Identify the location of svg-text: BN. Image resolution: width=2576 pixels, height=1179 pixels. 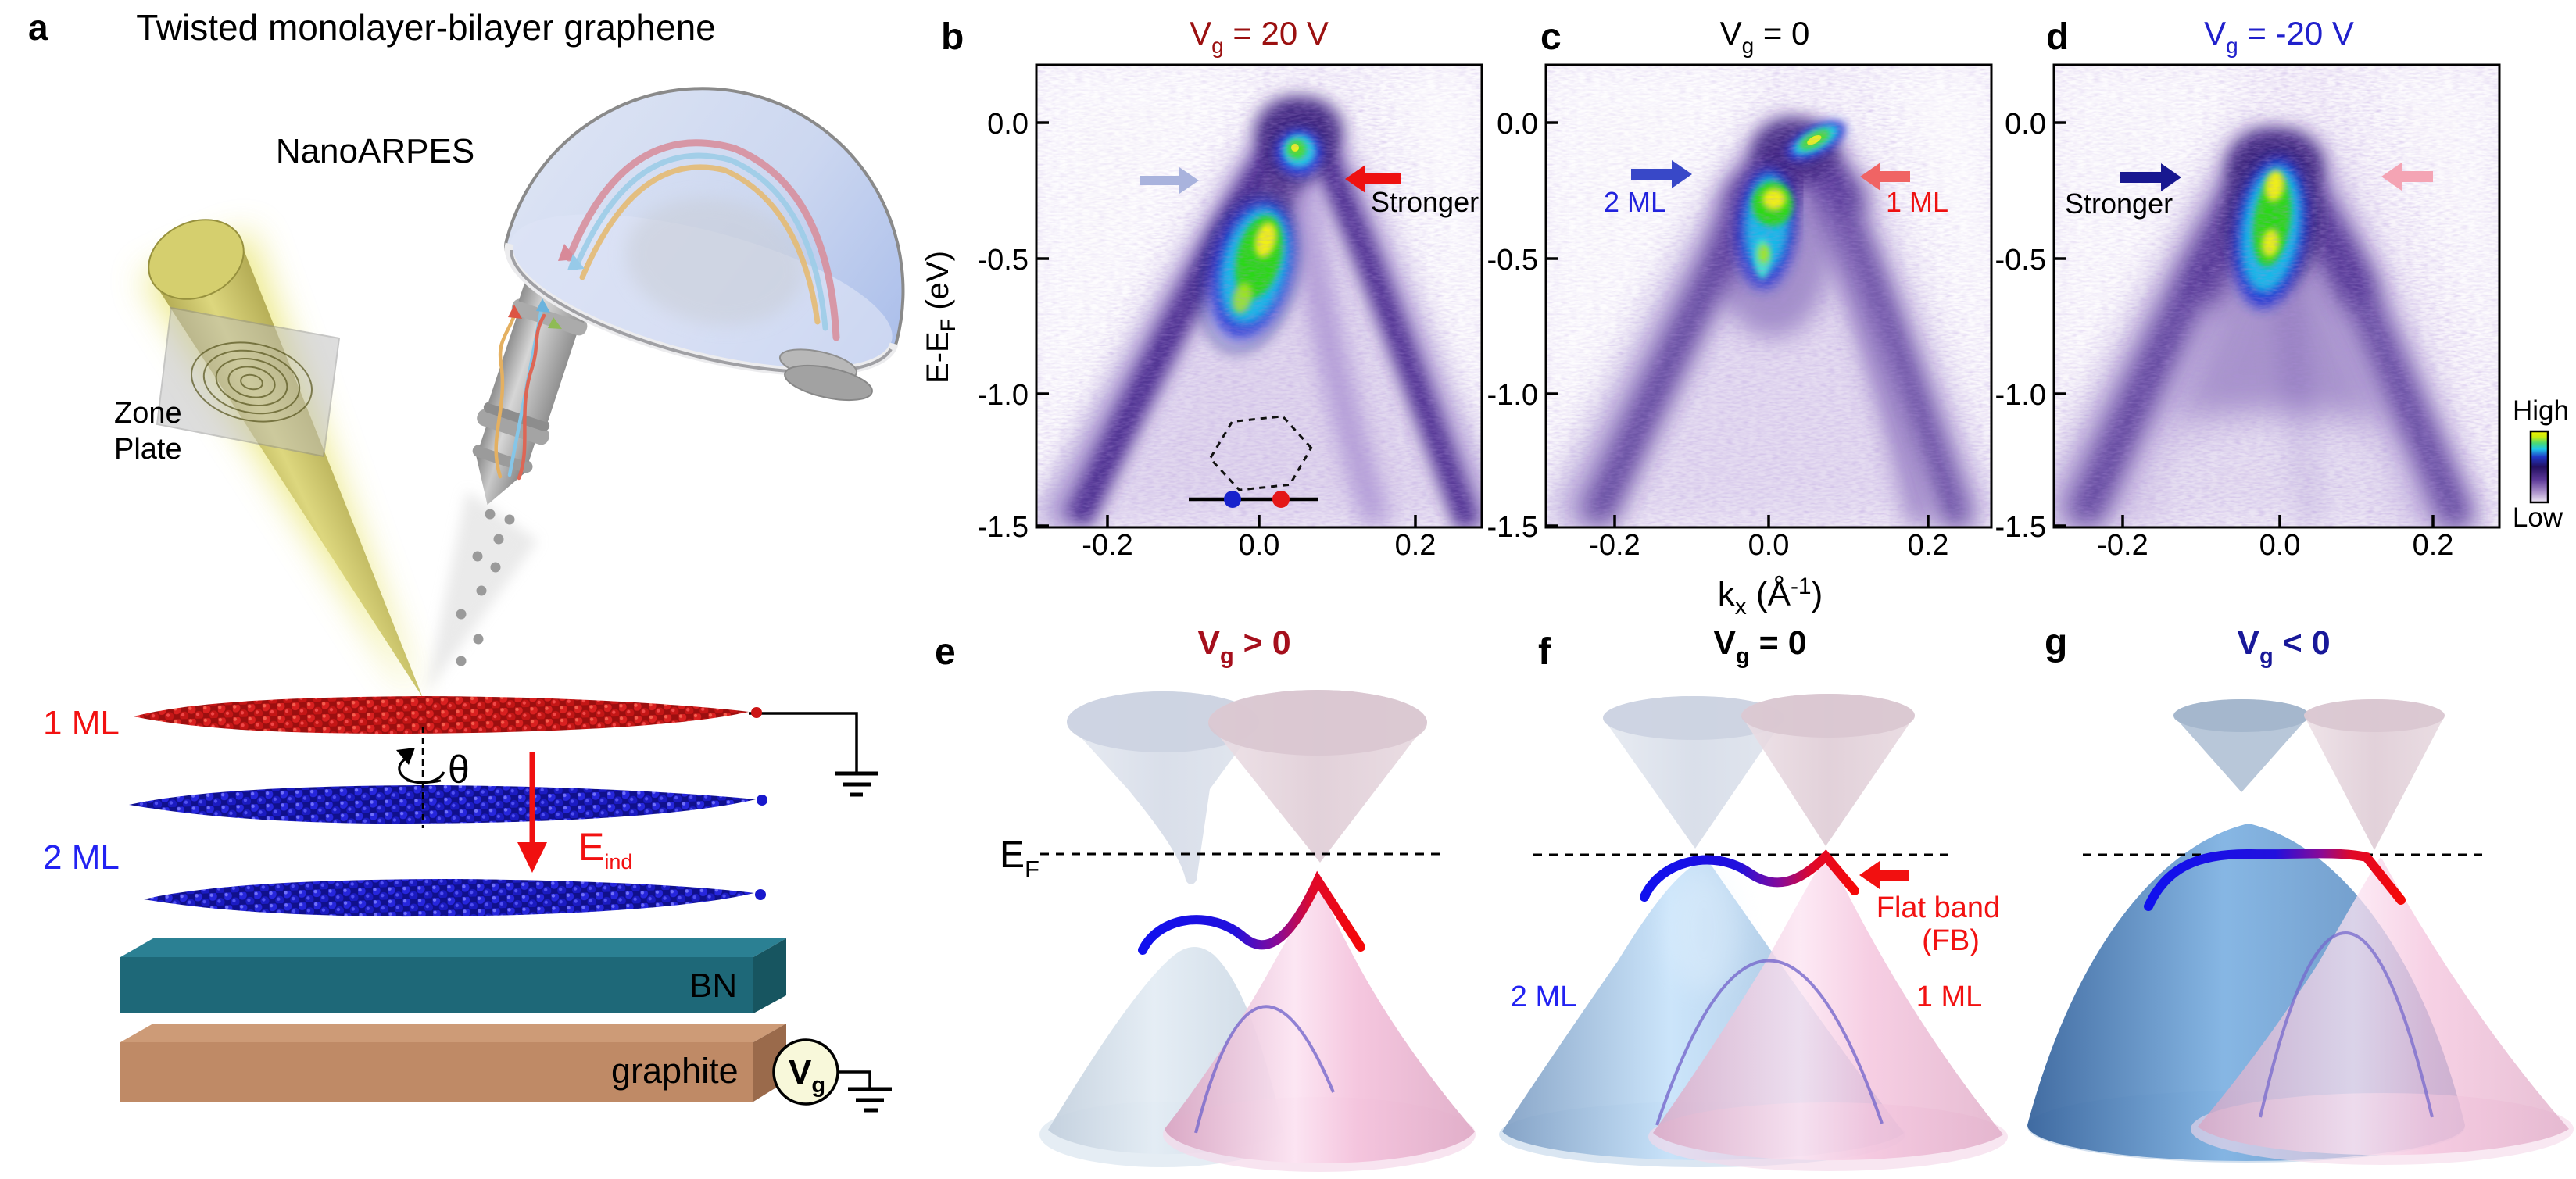
(713, 985).